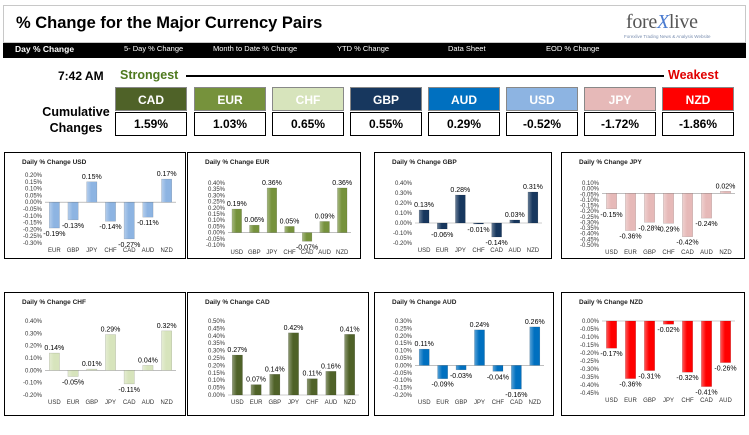 The width and height of the screenshot is (749, 435). I want to click on data-label: -0.01%, so click(478, 230).